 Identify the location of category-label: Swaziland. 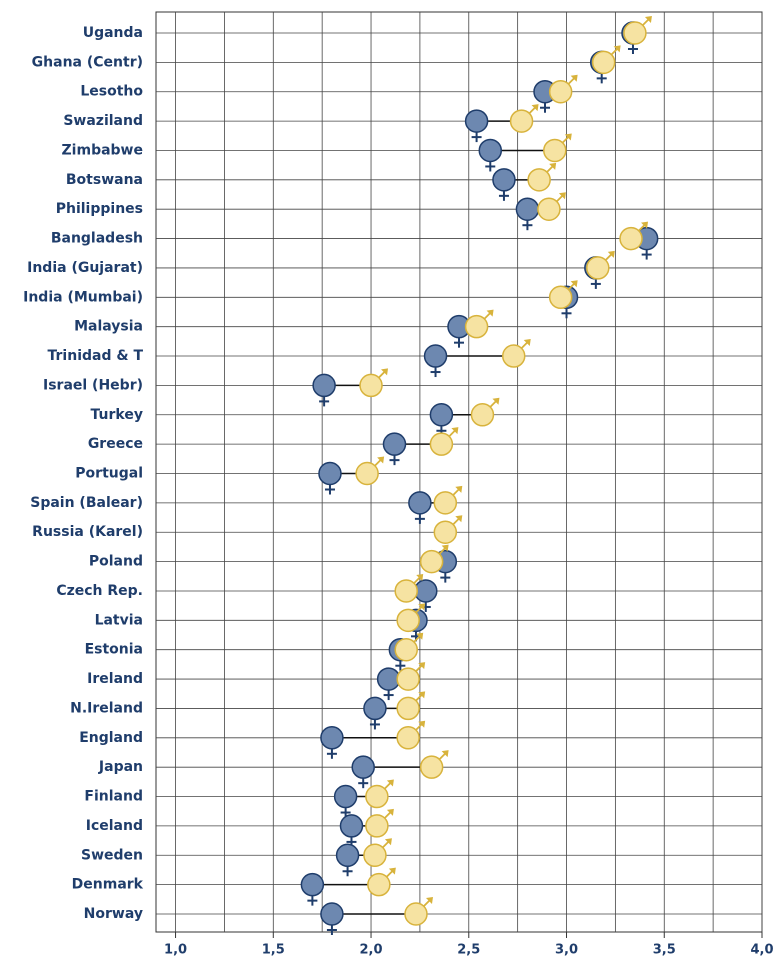
(103, 121).